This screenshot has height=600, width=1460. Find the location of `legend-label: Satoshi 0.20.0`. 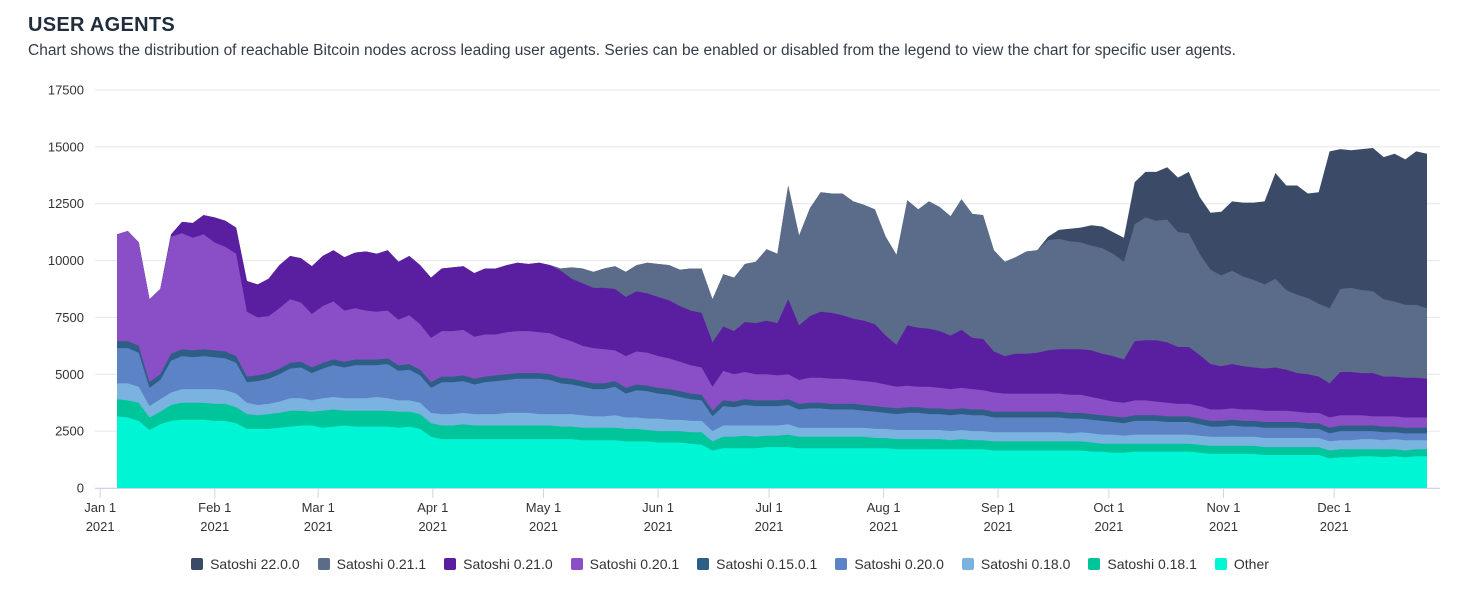

legend-label: Satoshi 0.20.0 is located at coordinates (899, 564).